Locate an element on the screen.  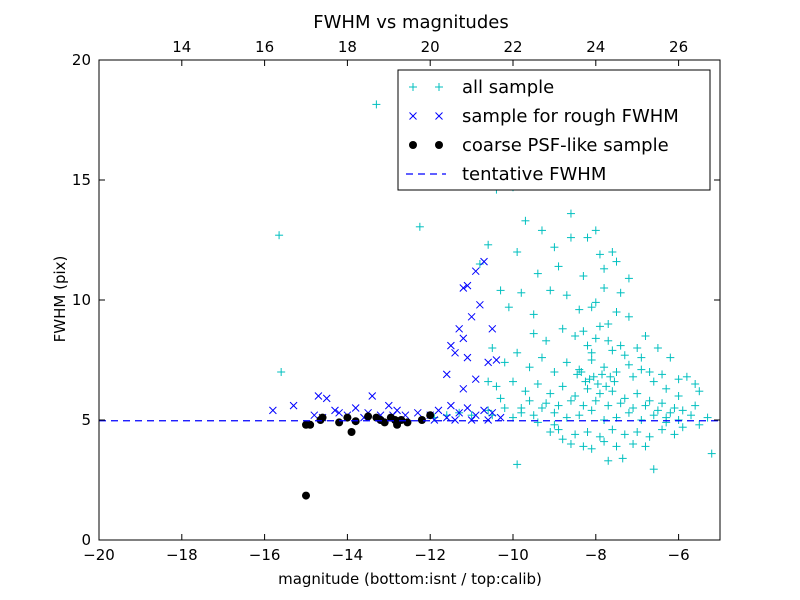
y-tick-label: 5 is located at coordinates (86, 420).